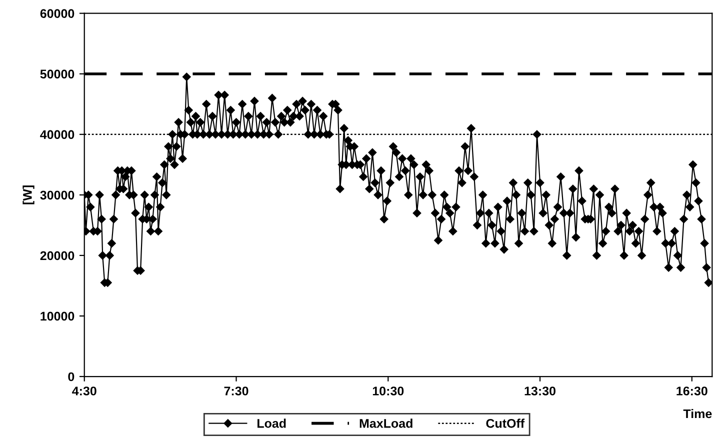 The image size is (715, 444). I want to click on legend-label: Load, so click(272, 423).